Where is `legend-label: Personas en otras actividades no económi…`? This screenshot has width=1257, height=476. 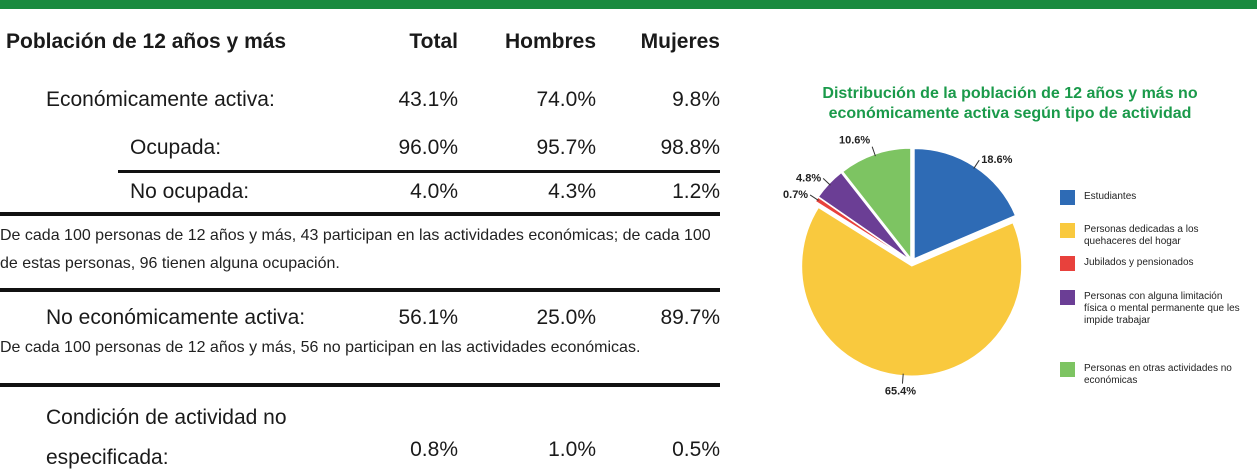 legend-label: Personas en otras actividades no económi… is located at coordinates (1158, 374).